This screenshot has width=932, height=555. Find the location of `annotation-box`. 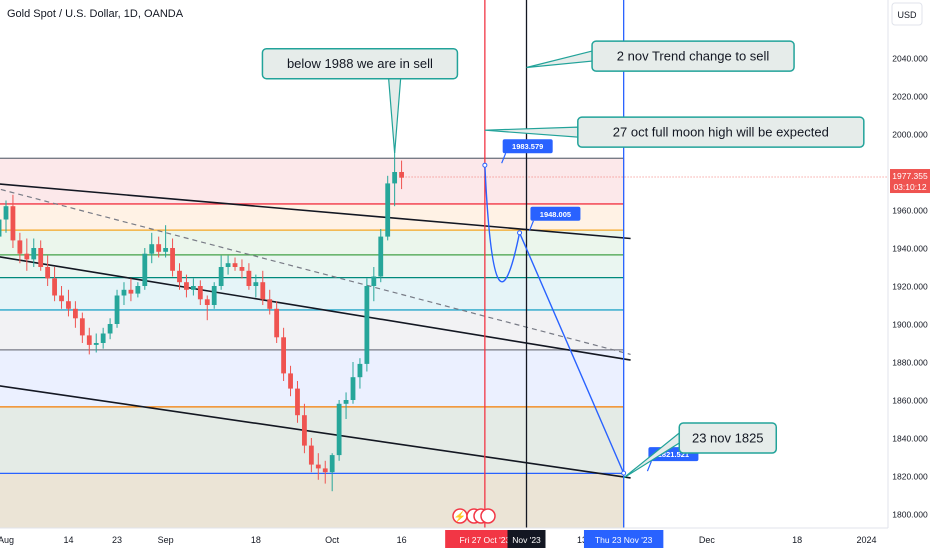

annotation-box is located at coordinates (360, 63).